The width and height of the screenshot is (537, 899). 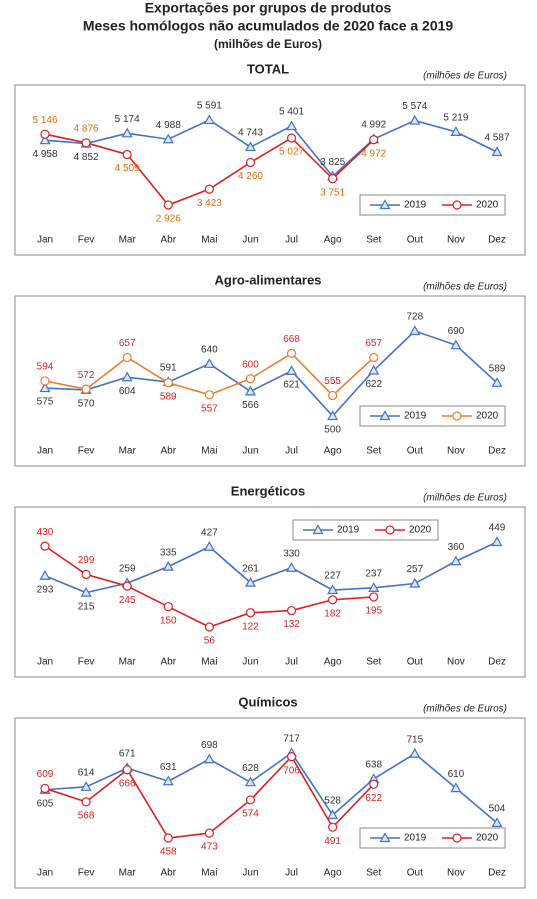 What do you see at coordinates (291, 553) in the screenshot?
I see `data-label: 330` at bounding box center [291, 553].